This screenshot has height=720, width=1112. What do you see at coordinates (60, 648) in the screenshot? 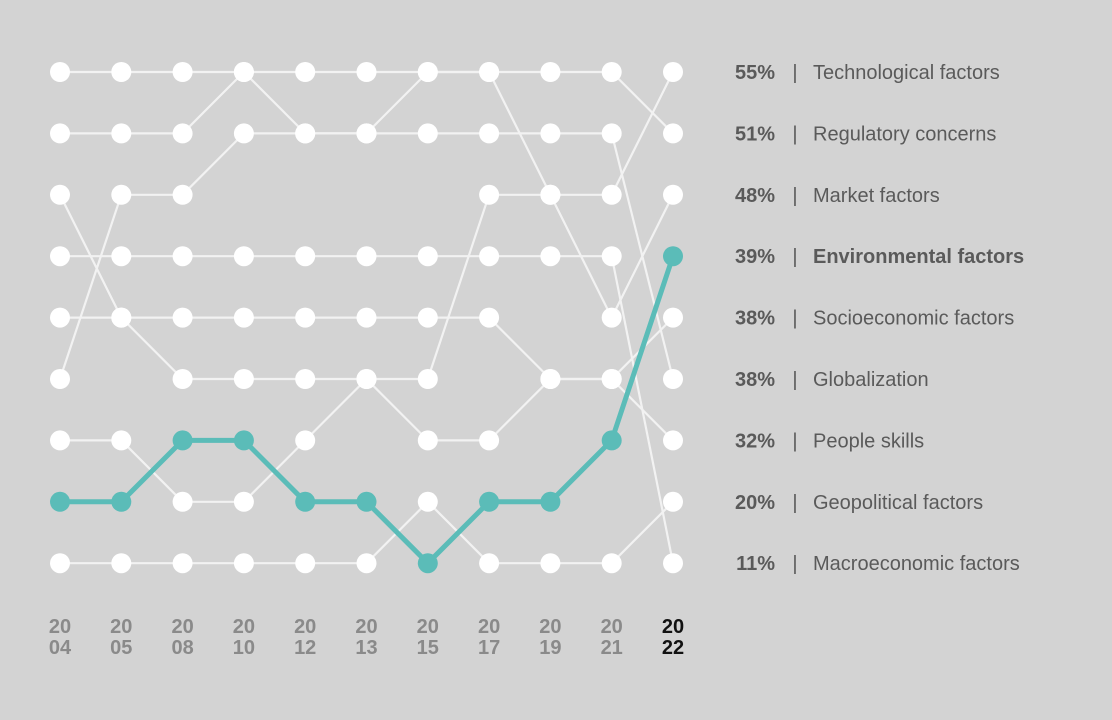
I see `year-label-bottom: 04` at bounding box center [60, 648].